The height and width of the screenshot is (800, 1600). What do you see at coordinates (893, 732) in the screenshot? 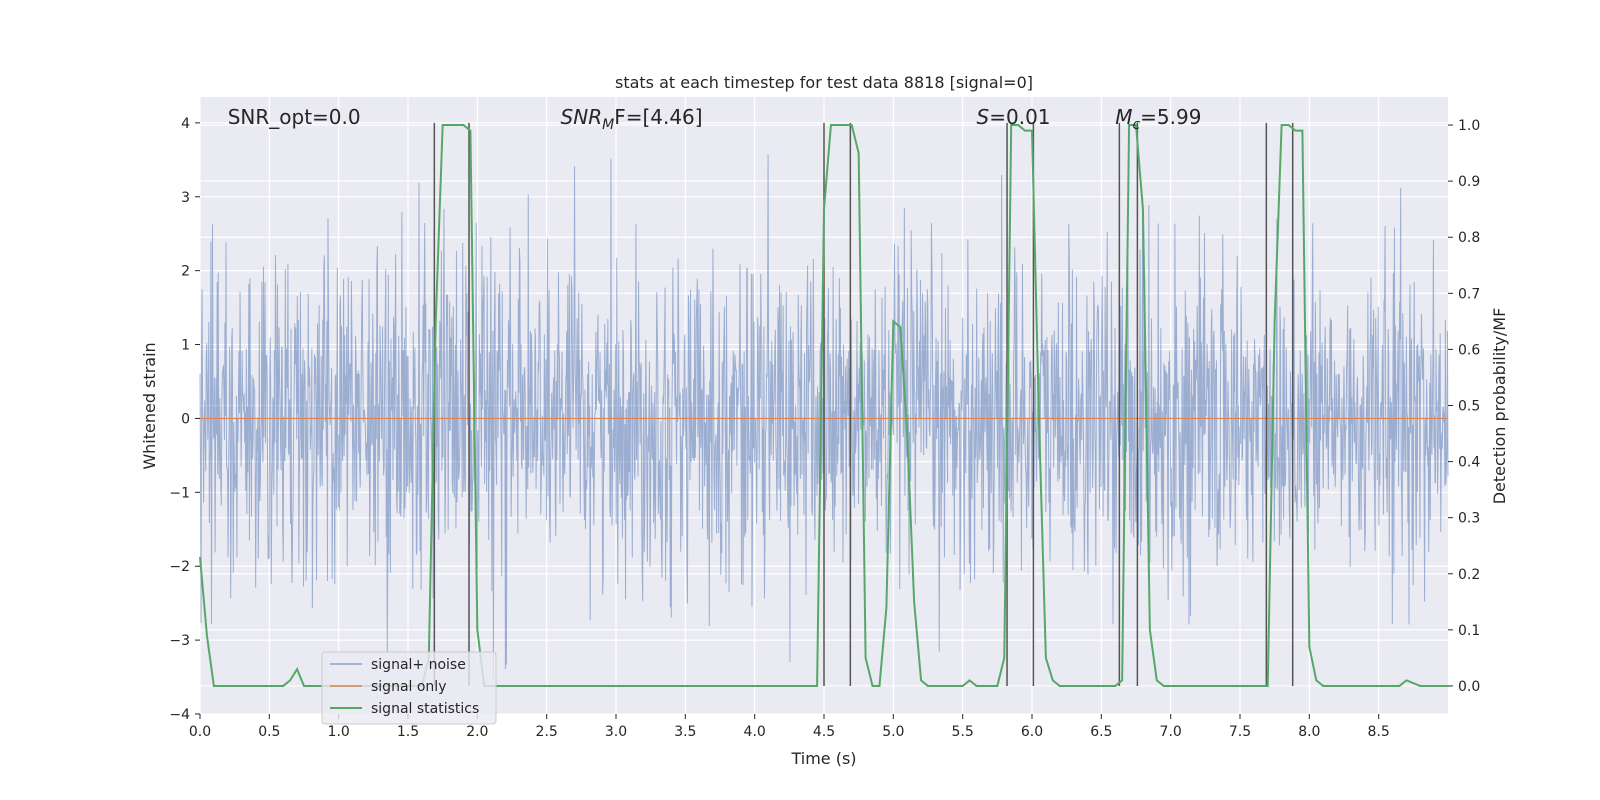
I see `x-tick-label: 5.0` at bounding box center [893, 732].